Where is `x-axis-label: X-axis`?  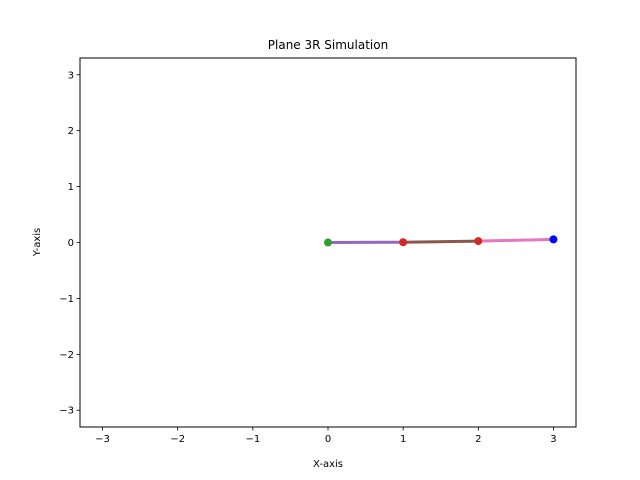 x-axis-label: X-axis is located at coordinates (328, 464).